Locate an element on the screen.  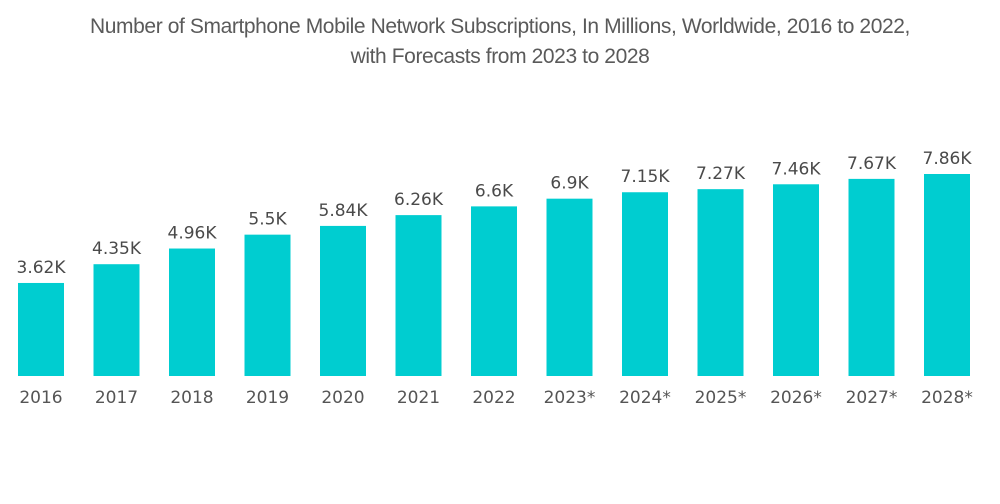
x-tick-label: 2026* is located at coordinates (796, 398).